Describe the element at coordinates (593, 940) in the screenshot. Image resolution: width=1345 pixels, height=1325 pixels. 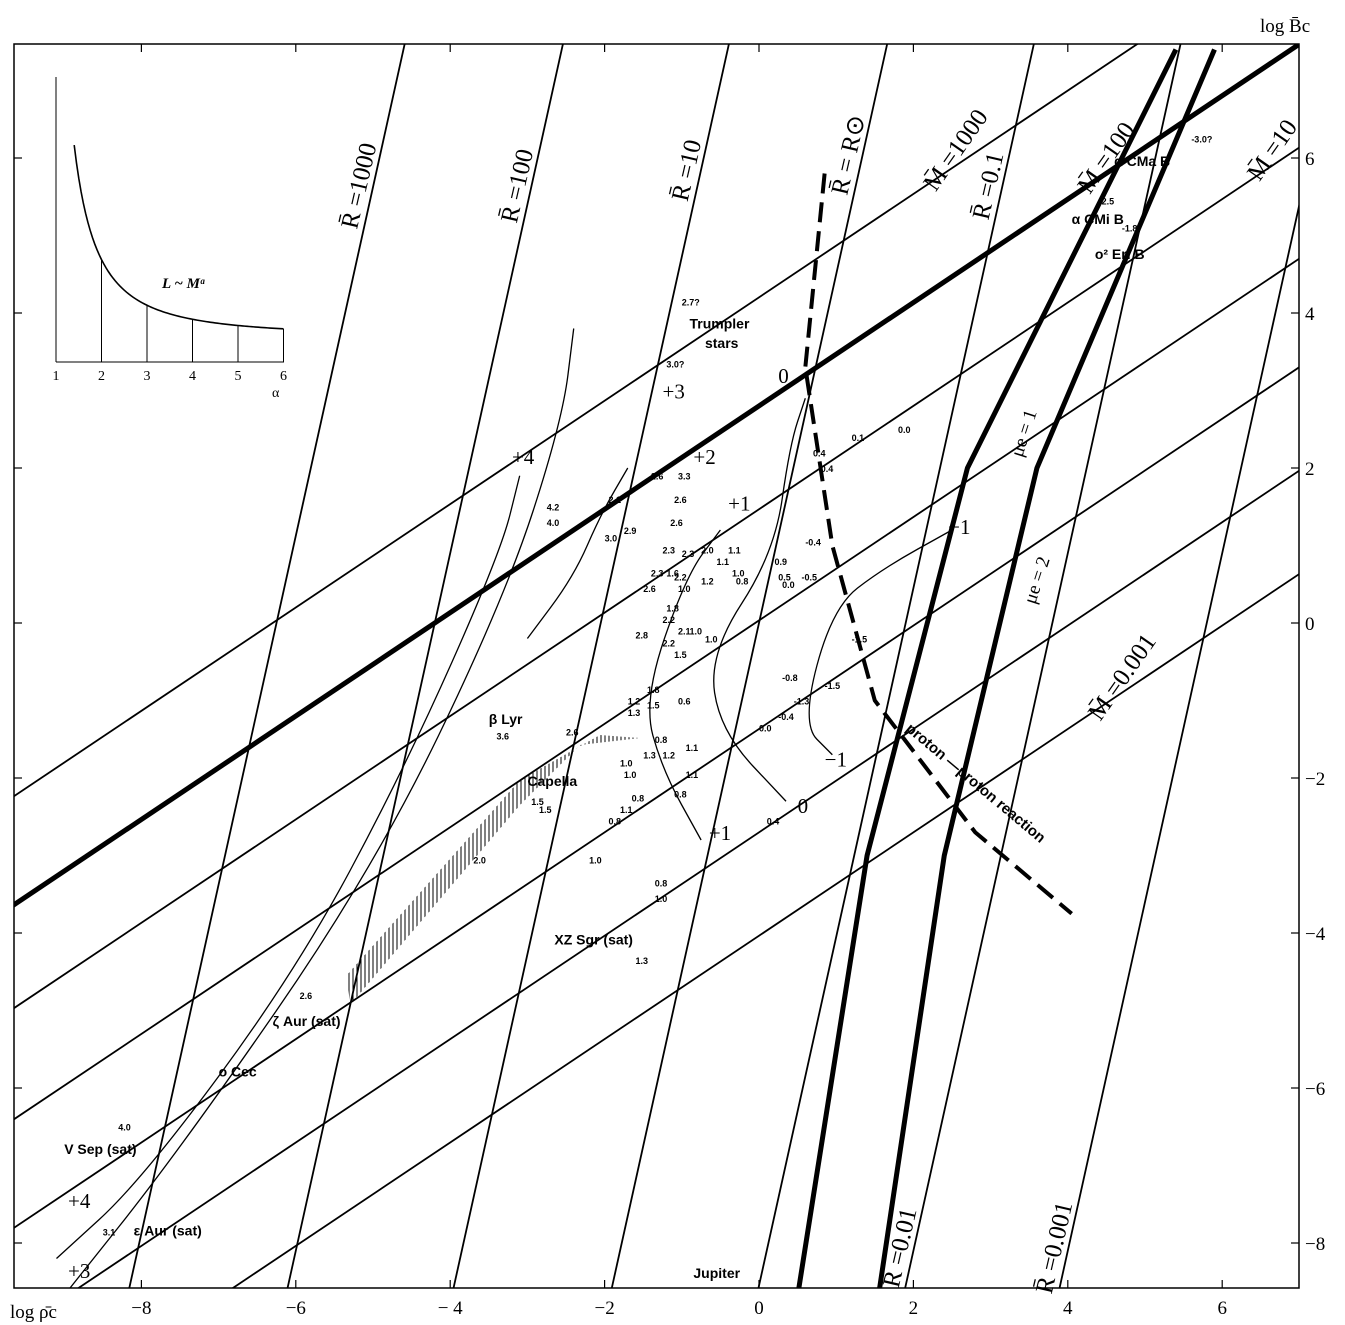
I see `star-label: XZ Sgr (sat)` at that location.